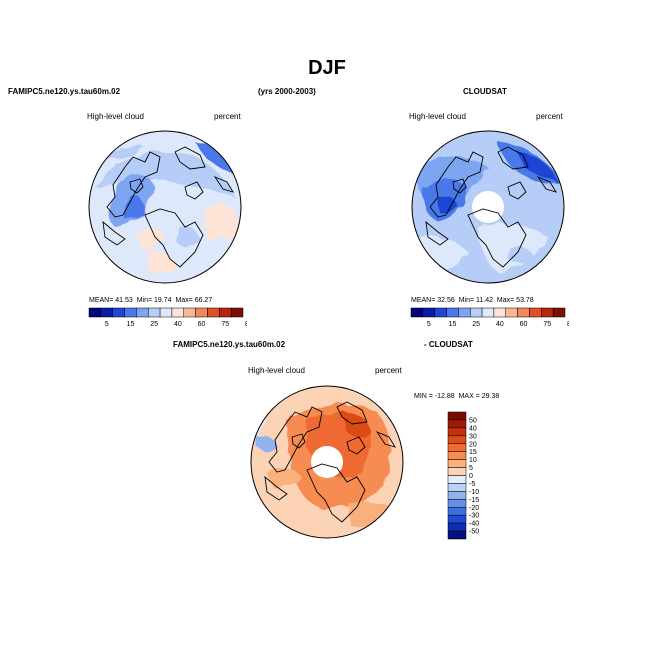  What do you see at coordinates (107, 324) in the screenshot?
I see `panel1-colorbar-label: 5` at bounding box center [107, 324].